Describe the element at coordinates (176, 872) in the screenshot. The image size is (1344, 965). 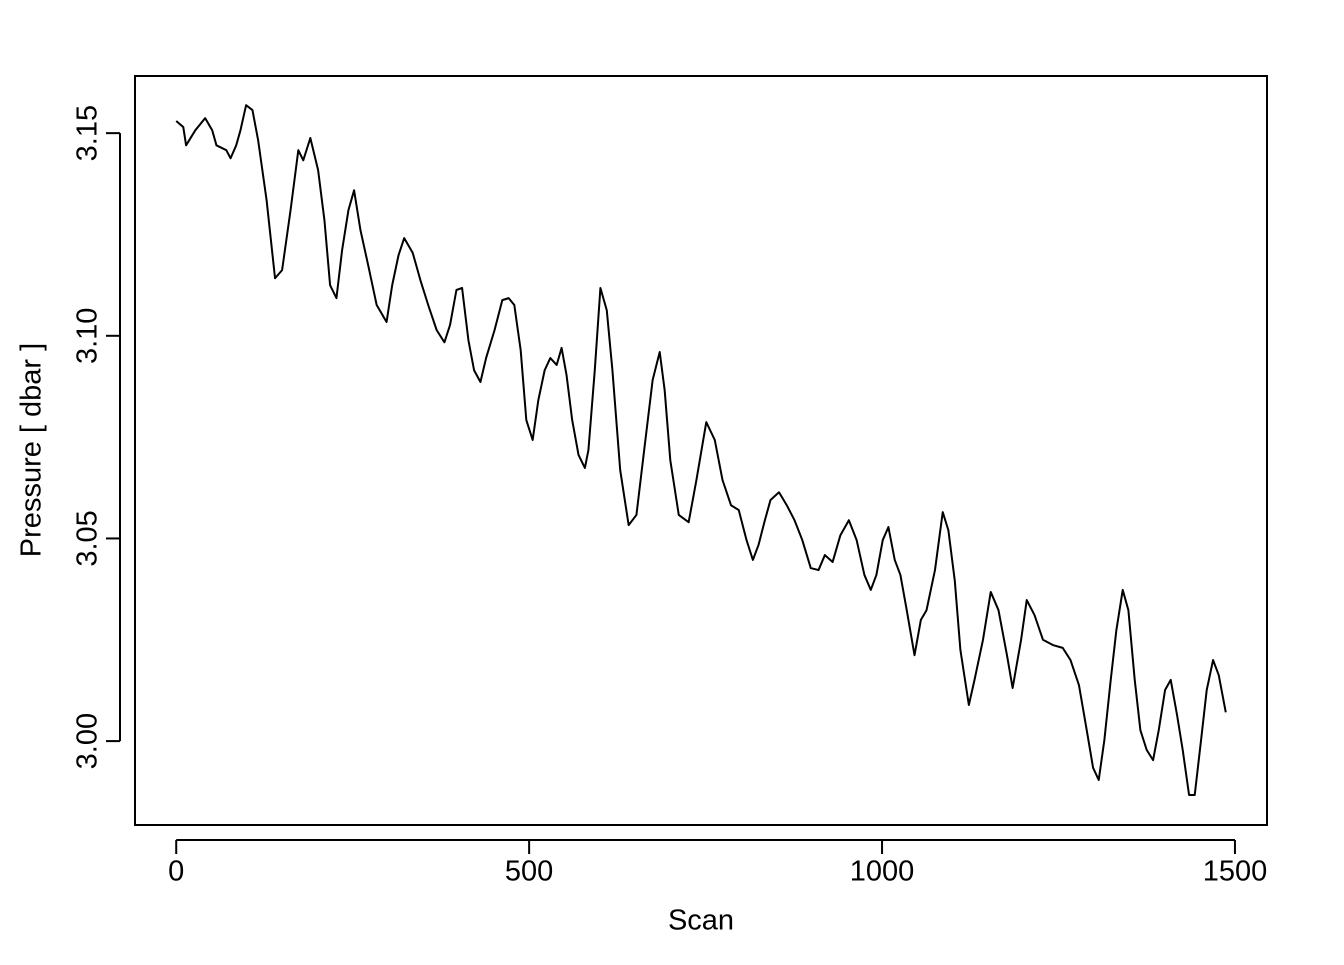
I see `x-tick-label: 0` at that location.